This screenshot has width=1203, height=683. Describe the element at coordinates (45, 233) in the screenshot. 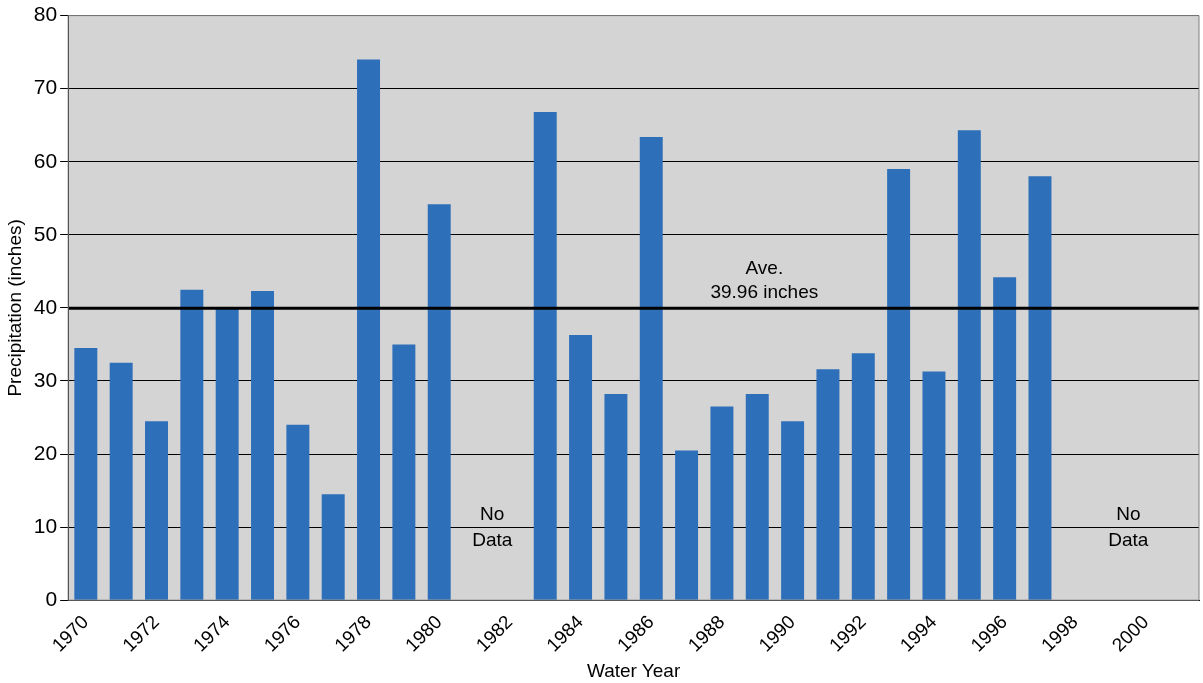

I see `y-tick-label: 50` at that location.